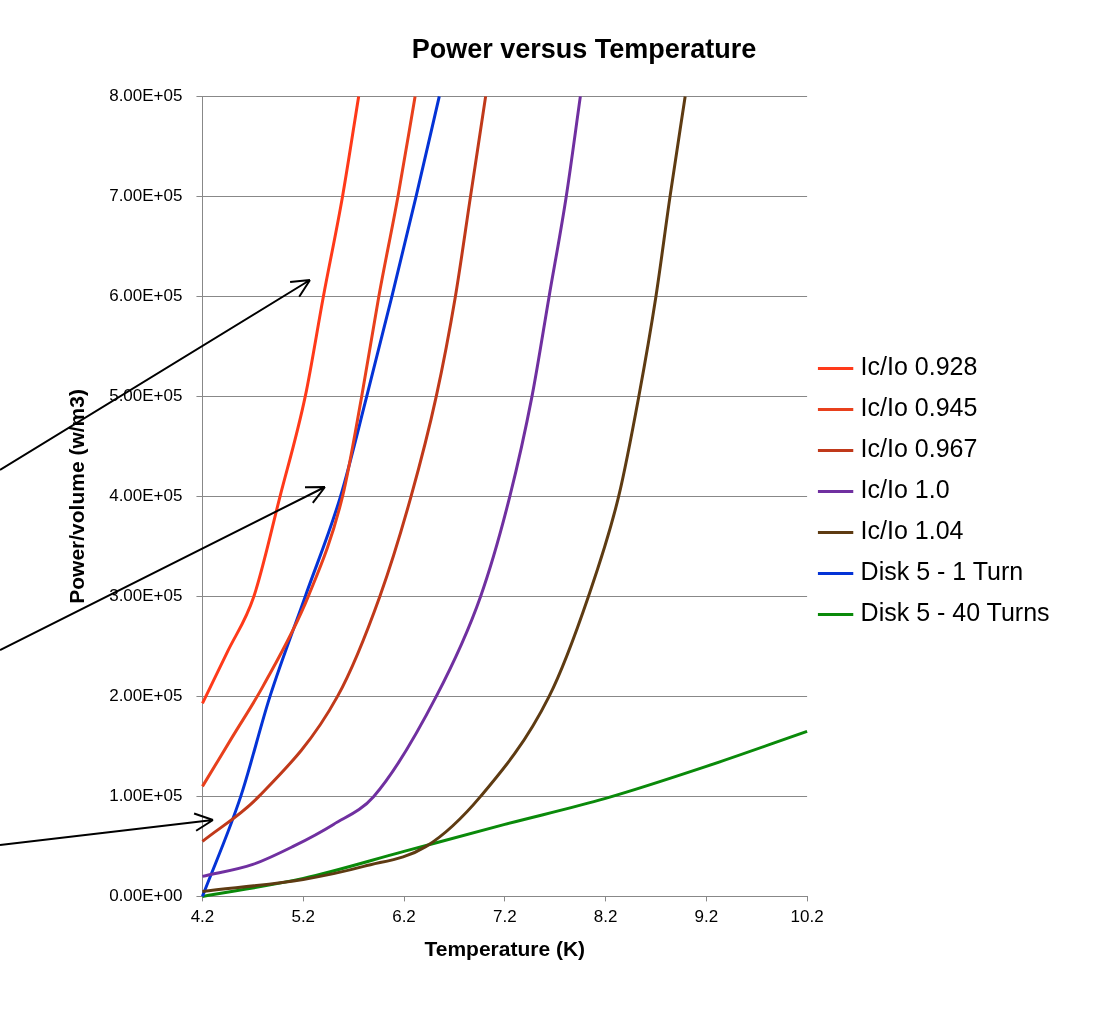  What do you see at coordinates (504, 917) in the screenshot?
I see `x-tick-label: 7.2` at bounding box center [504, 917].